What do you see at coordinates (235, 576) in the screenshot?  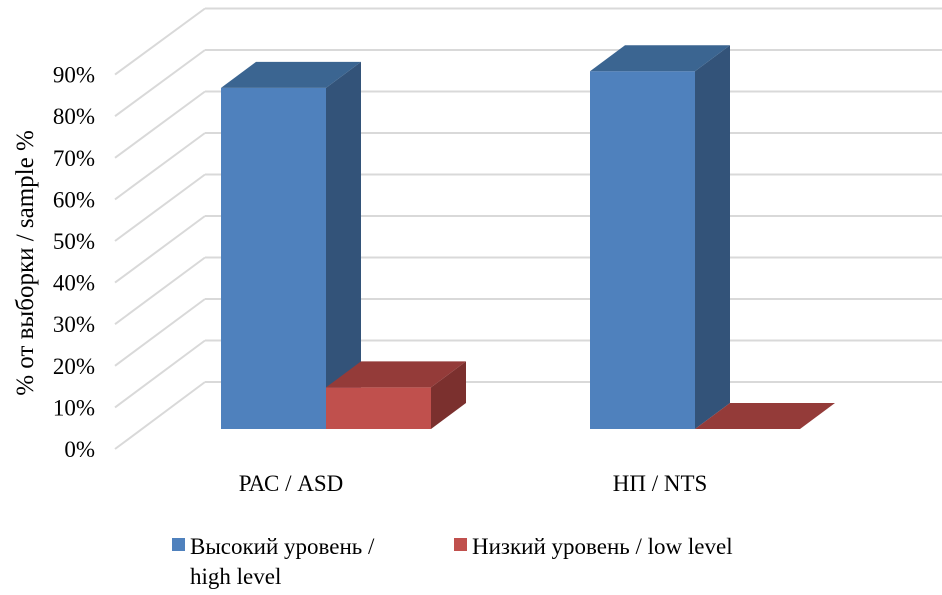 I see `legend-label: high level` at bounding box center [235, 576].